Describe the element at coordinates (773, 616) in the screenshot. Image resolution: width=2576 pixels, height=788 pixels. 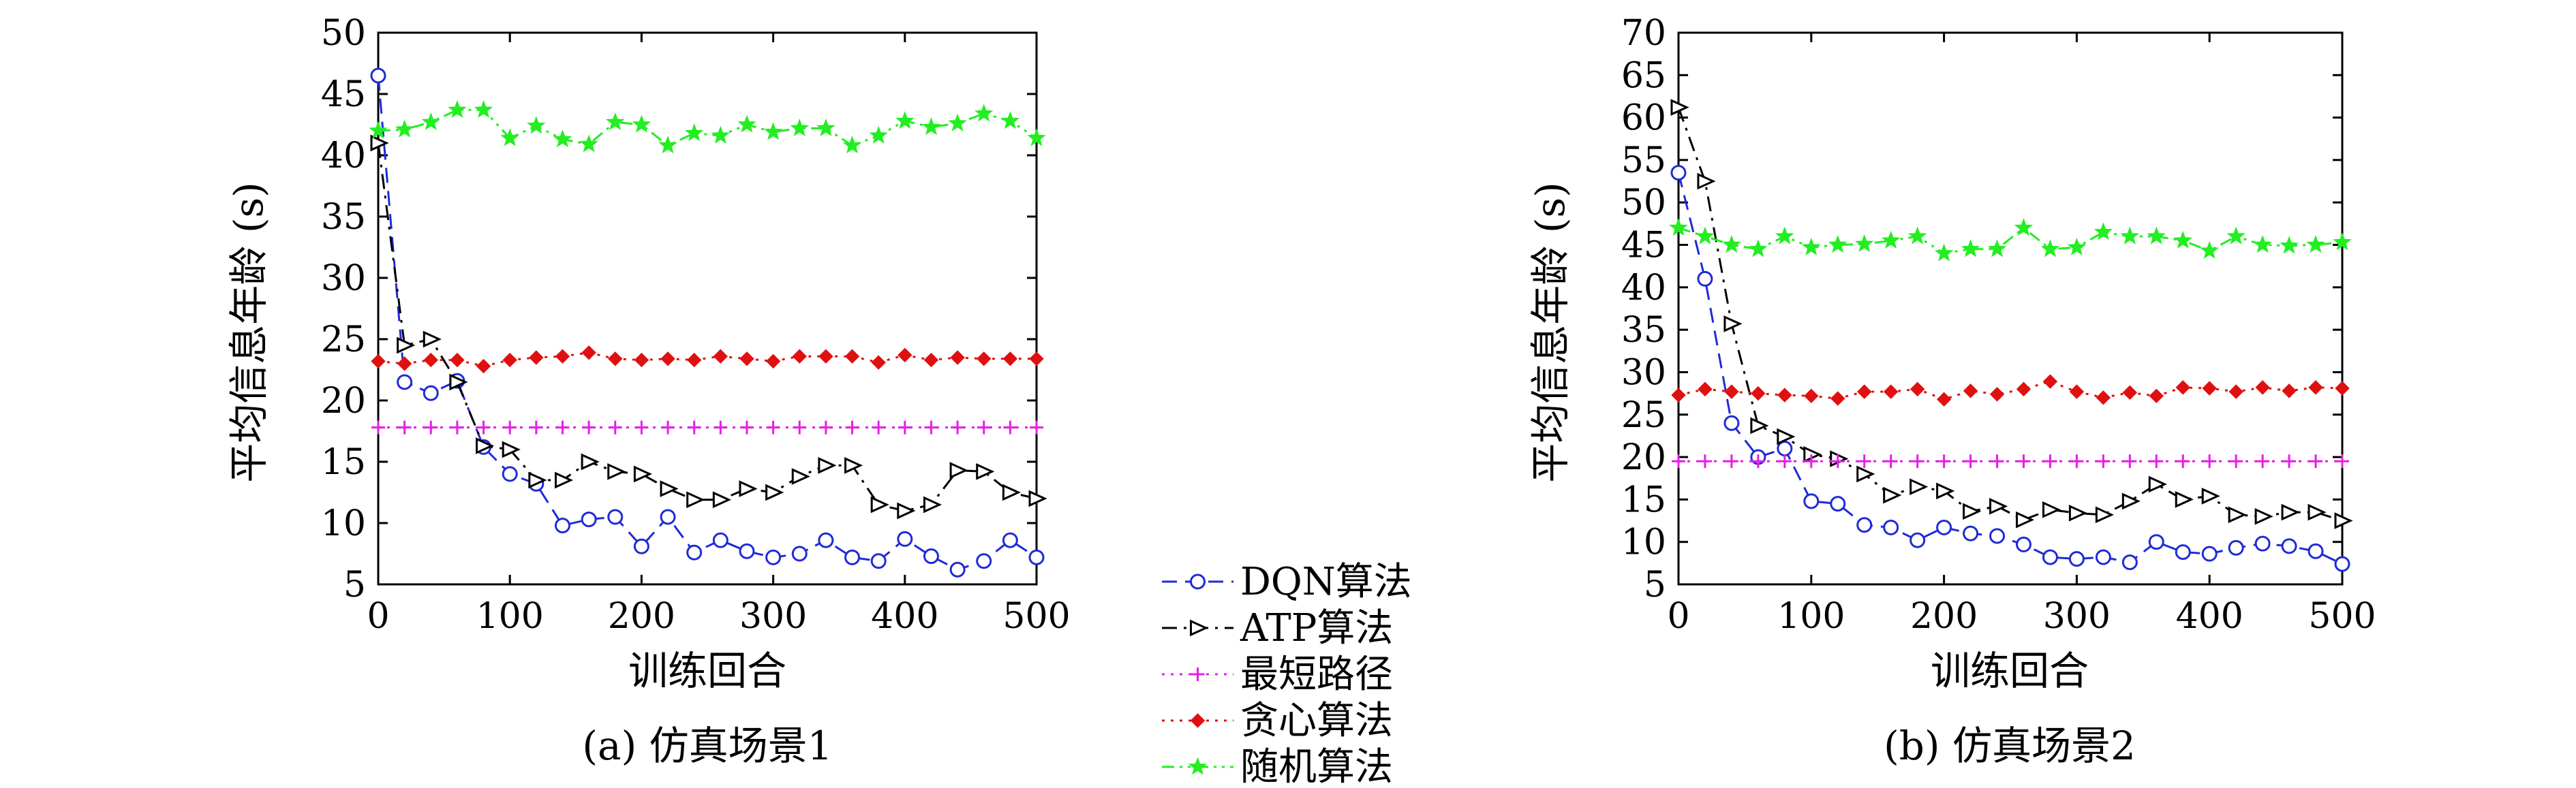
I see `x-tick-label: 300` at that location.